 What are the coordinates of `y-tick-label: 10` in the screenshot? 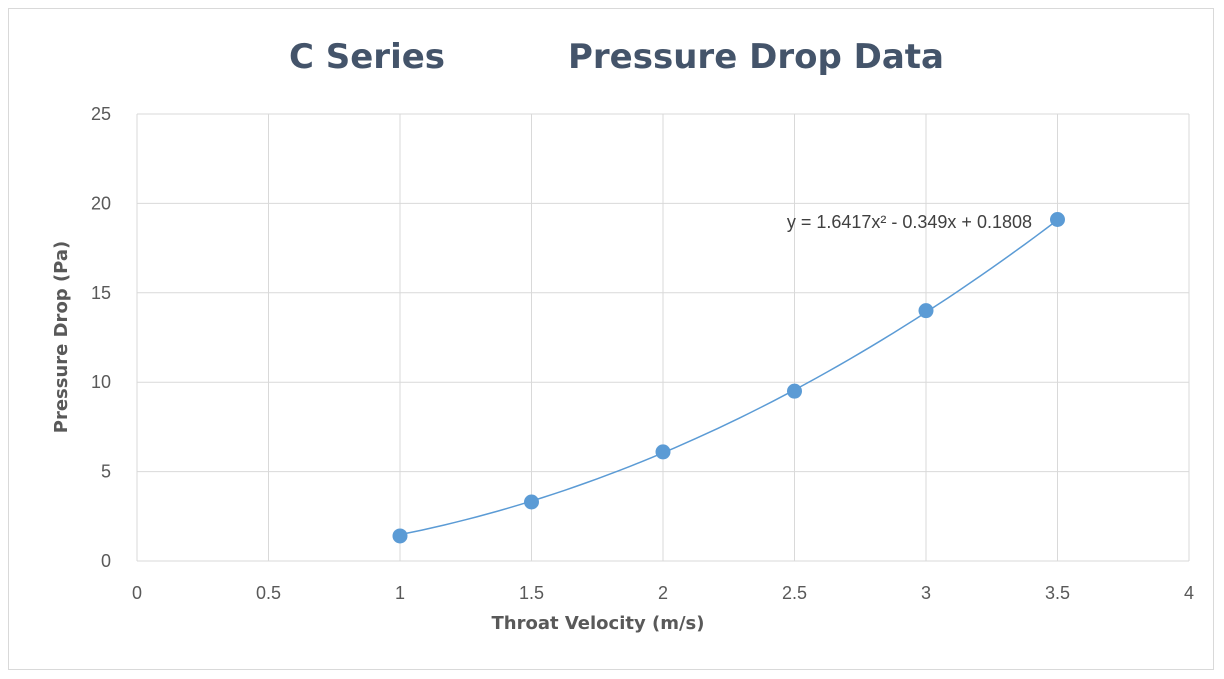 It's located at (101, 382).